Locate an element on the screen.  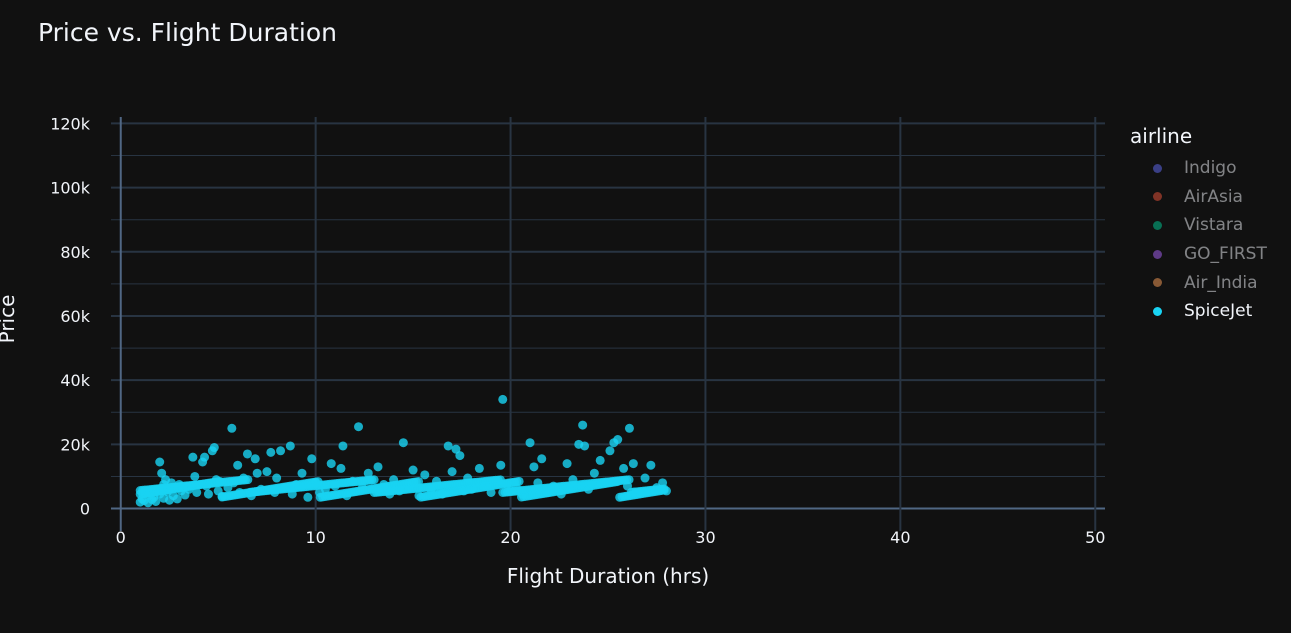
y-tick-label: 0 is located at coordinates (85, 509).